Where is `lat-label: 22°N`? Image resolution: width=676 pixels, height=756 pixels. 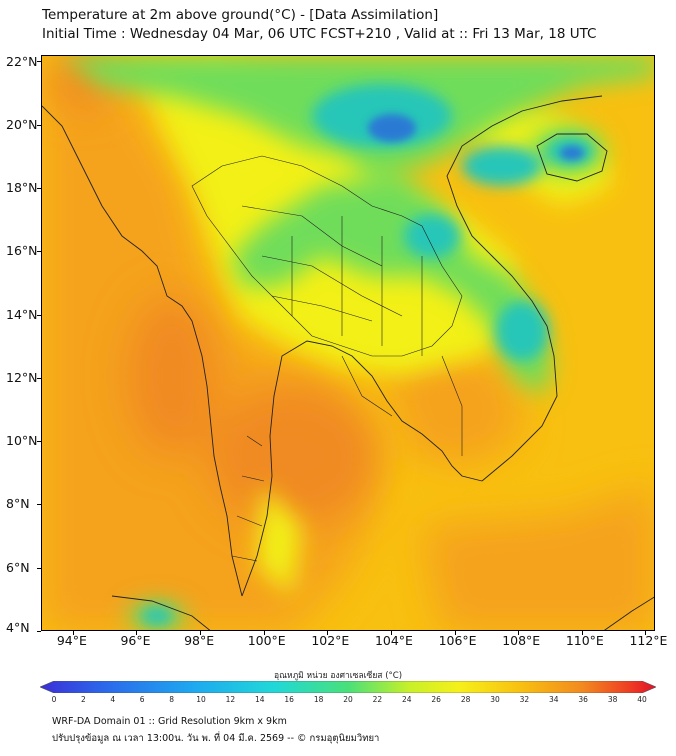 lat-label: 22°N is located at coordinates (22, 61).